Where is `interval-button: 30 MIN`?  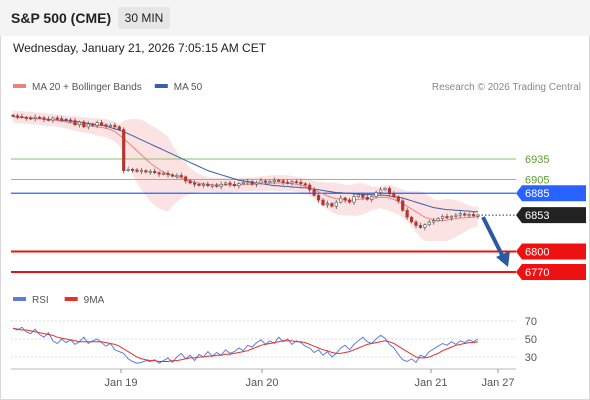 interval-button: 30 MIN is located at coordinates (144, 18).